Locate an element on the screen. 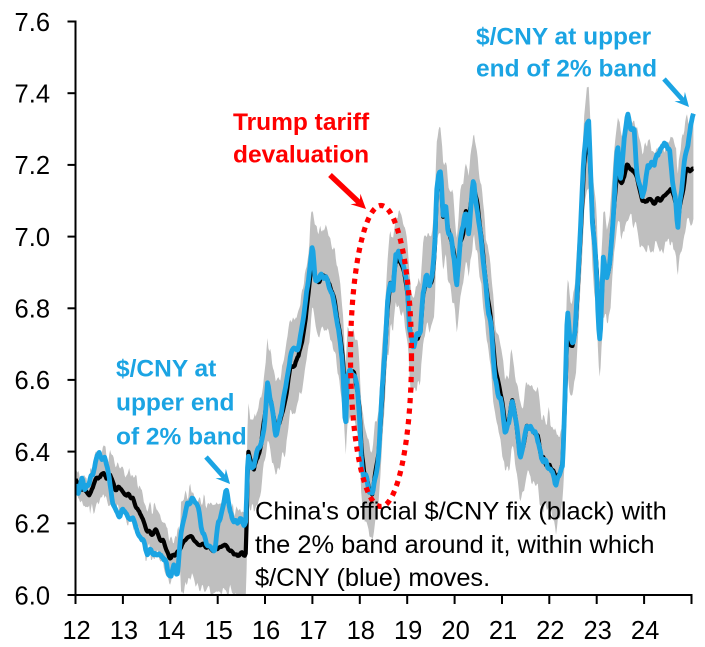 The image size is (705, 647). svg-text: upper end is located at coordinates (175, 403).